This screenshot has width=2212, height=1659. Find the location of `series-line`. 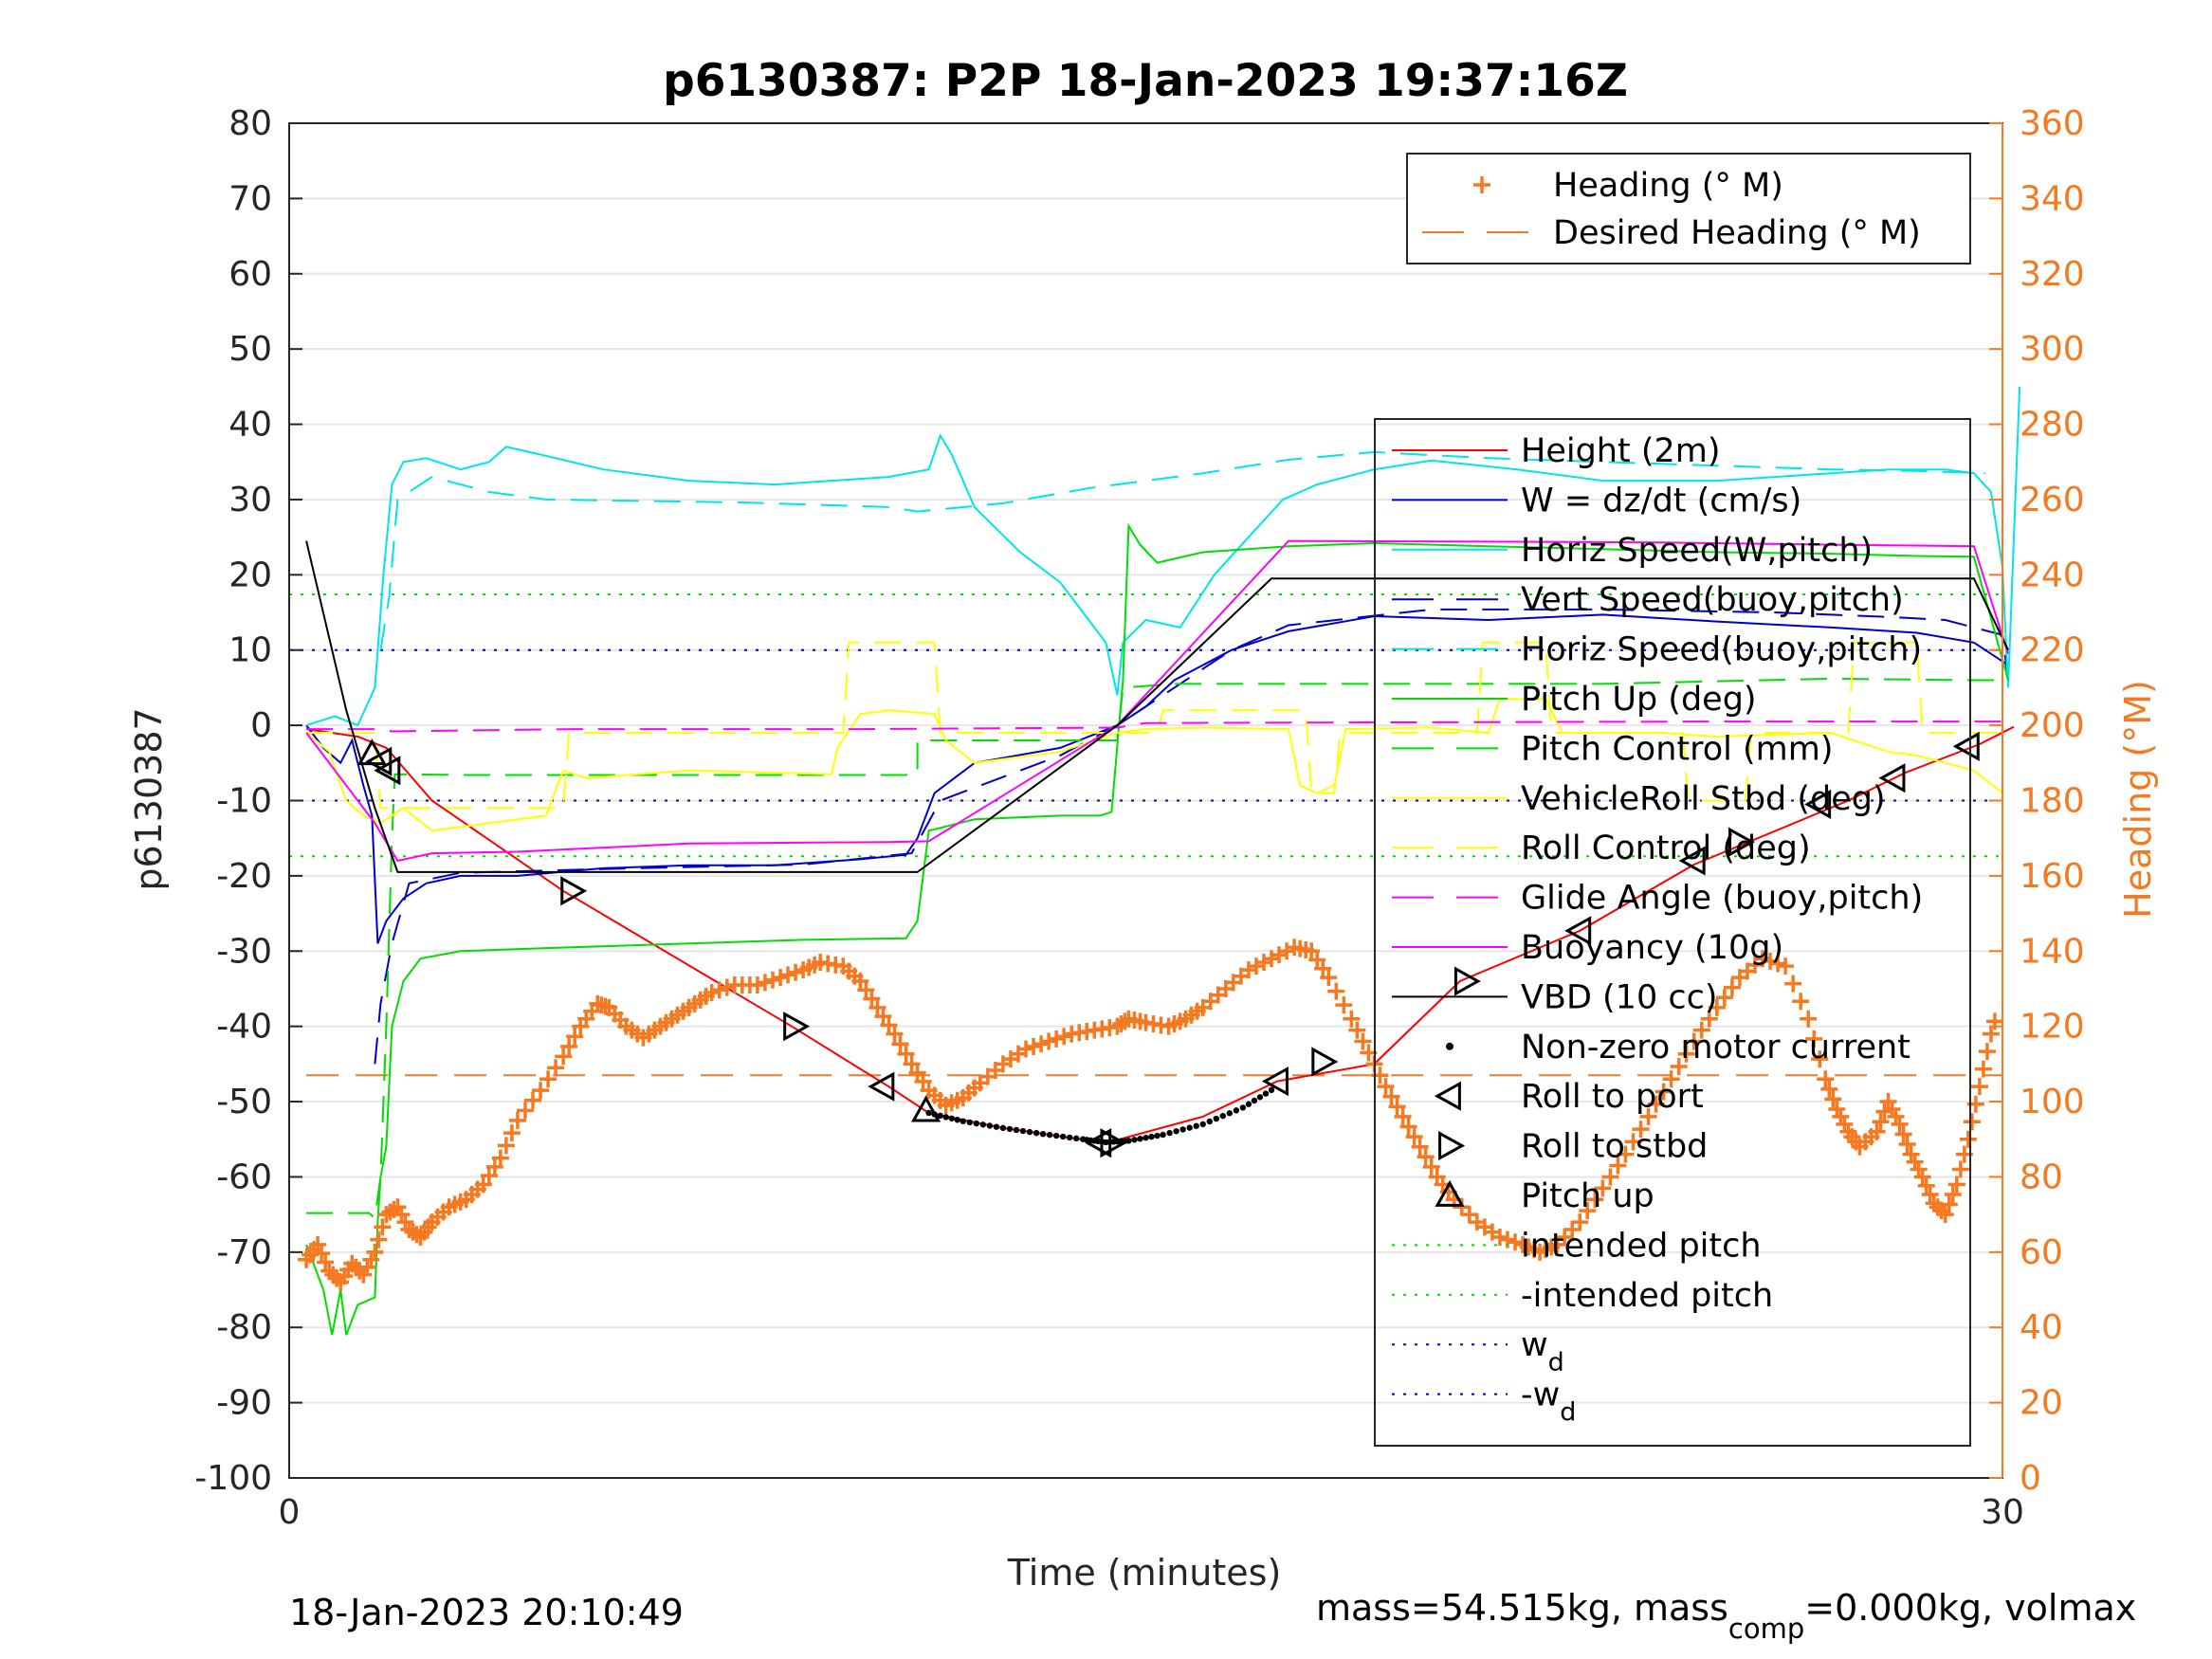

series-line is located at coordinates (1182, 550).